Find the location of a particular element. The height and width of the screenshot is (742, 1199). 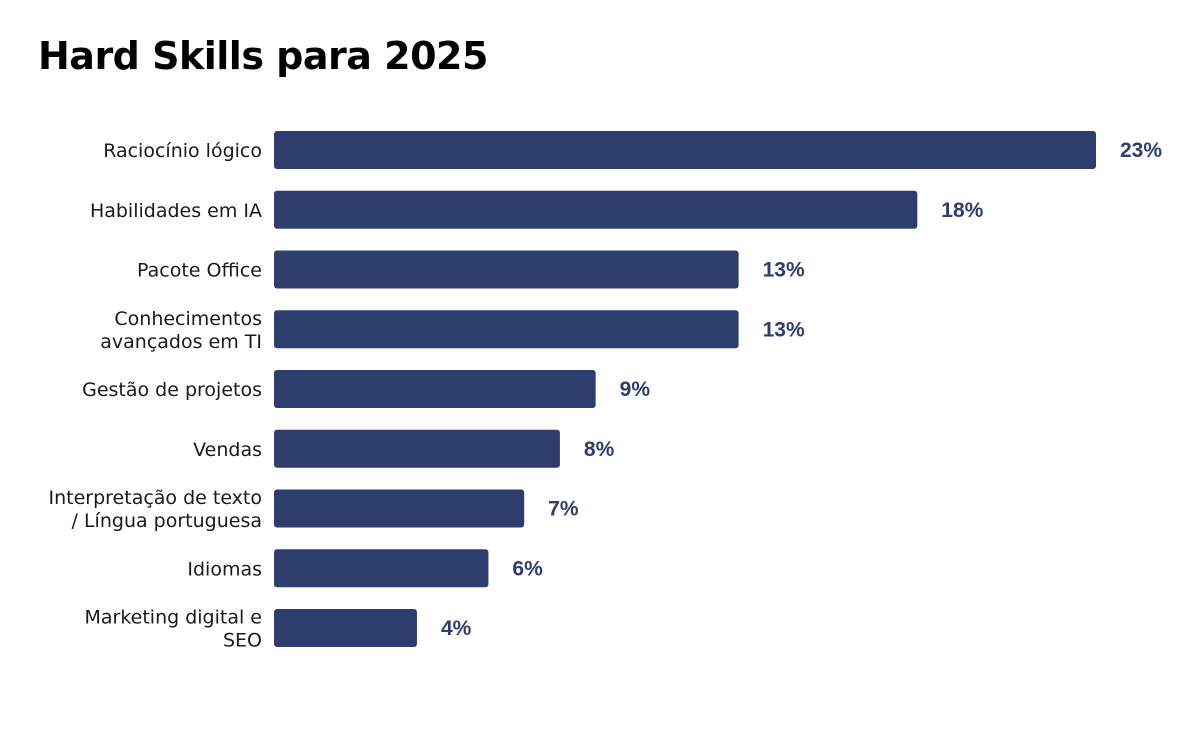

value-label-0: 23% is located at coordinates (1141, 150).